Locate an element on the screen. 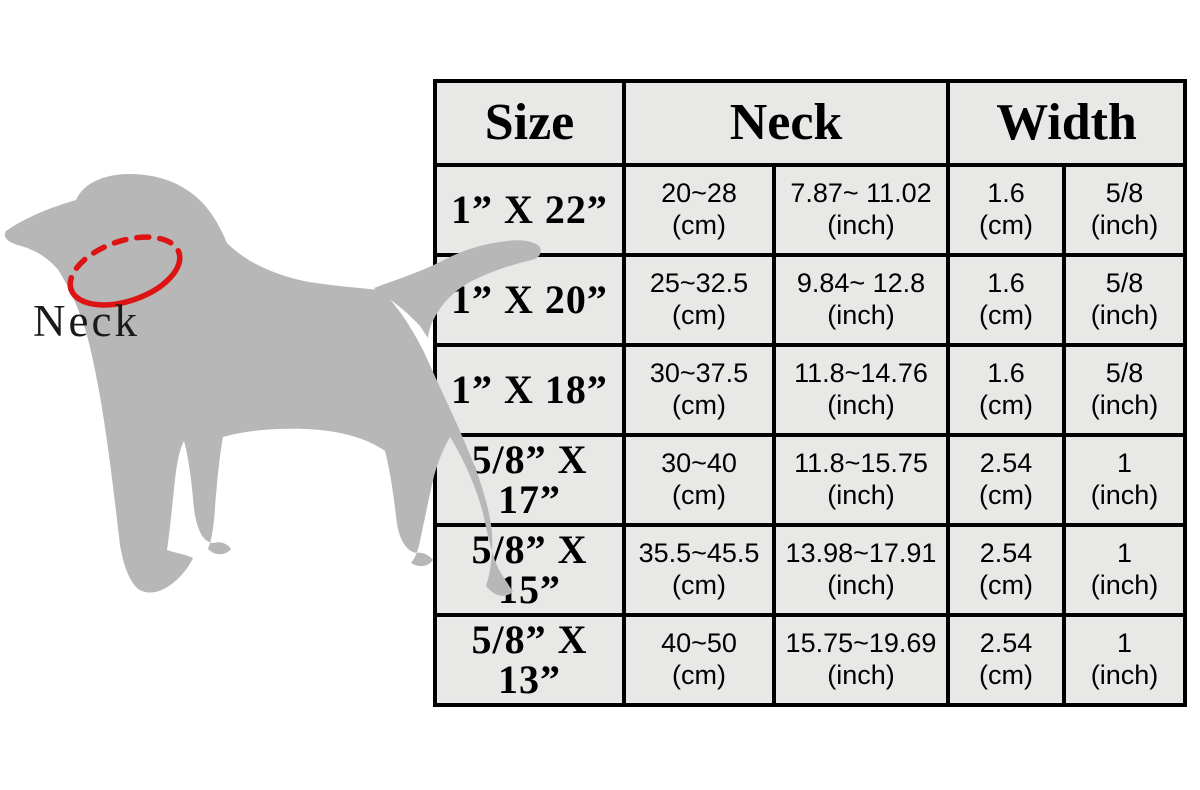 Image resolution: width=1200 pixels, height=790 pixels. neck-cm-cell: 35.5~45.5 (cm) is located at coordinates (699, 570).